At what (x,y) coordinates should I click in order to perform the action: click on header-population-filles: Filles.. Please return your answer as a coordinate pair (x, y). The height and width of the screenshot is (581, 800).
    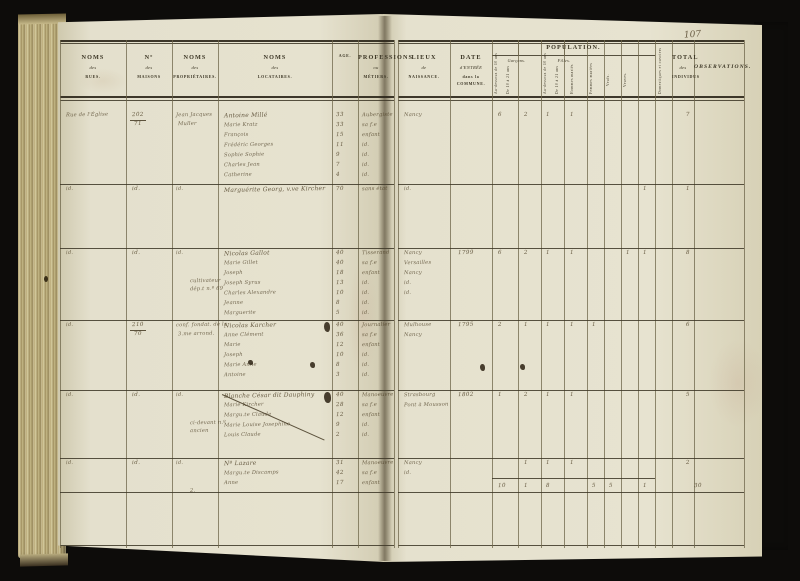
    Looking at the image, I should click on (564, 61).